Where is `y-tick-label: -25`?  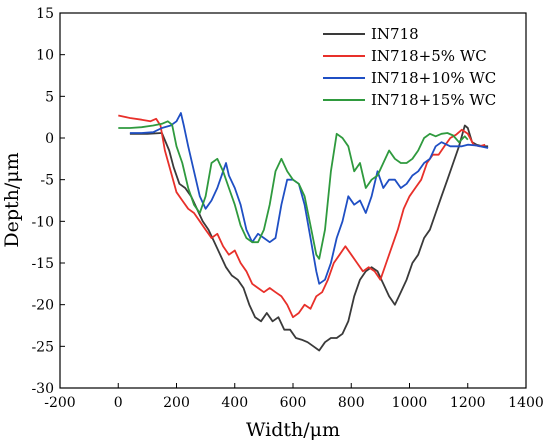
y-tick-label: -25 is located at coordinates (42, 347).